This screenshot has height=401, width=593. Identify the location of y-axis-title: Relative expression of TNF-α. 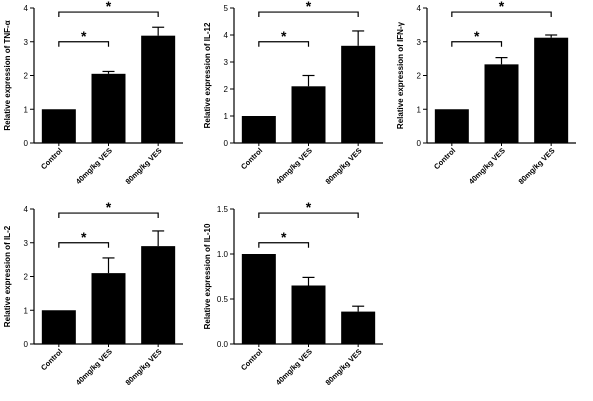
(7, 75).